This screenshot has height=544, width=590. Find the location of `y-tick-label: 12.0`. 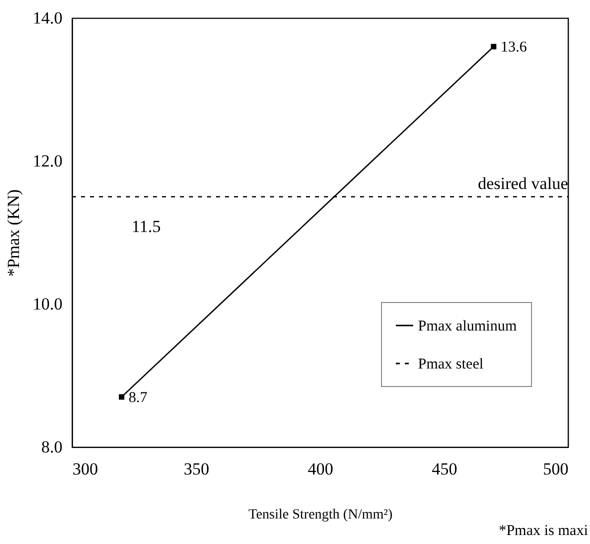

y-tick-label: 12.0 is located at coordinates (47, 161).